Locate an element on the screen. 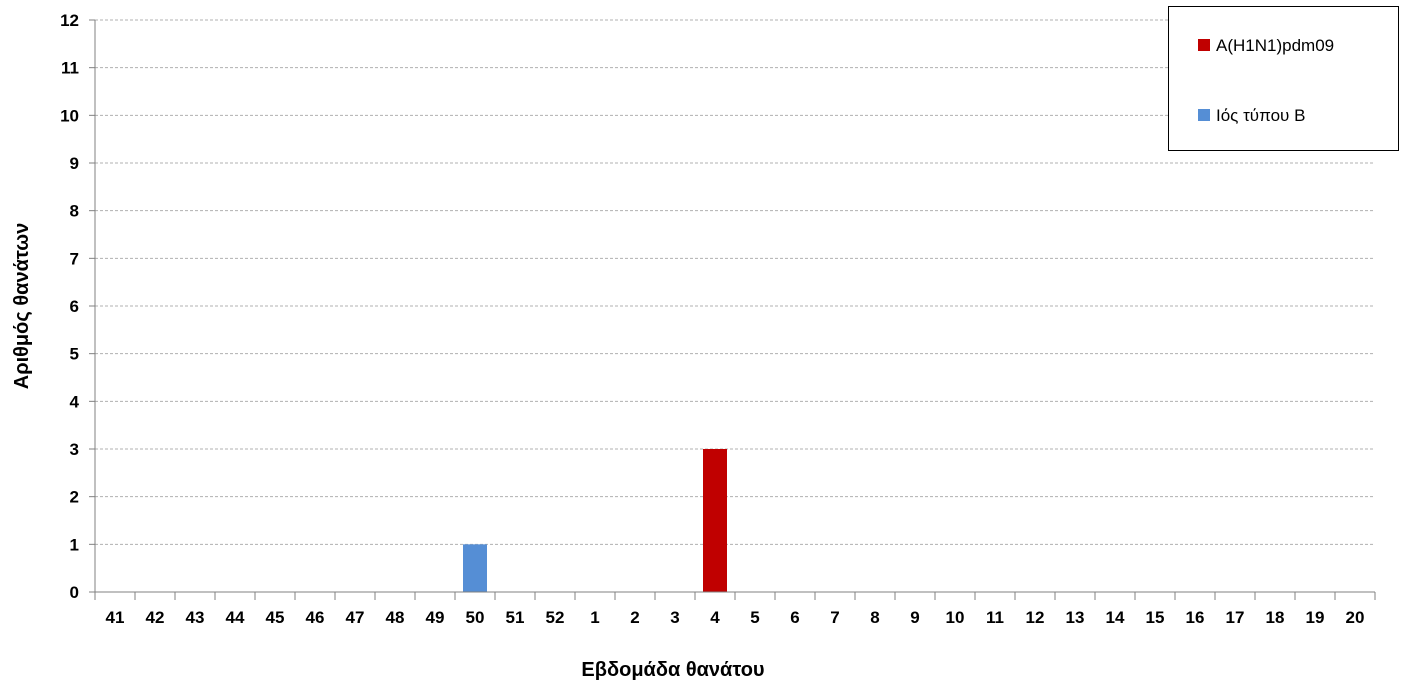  y-tick-label-6: 6 is located at coordinates (74, 306).